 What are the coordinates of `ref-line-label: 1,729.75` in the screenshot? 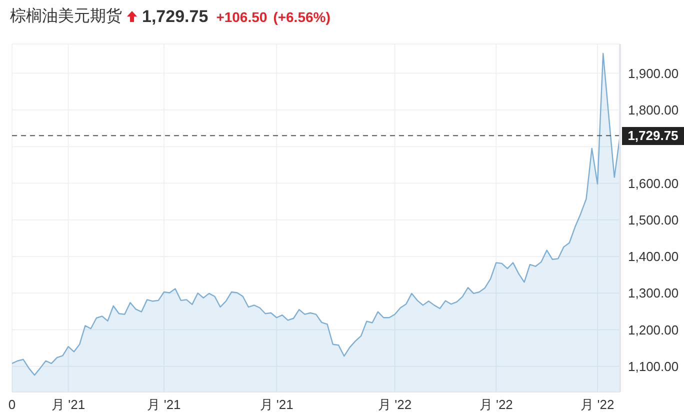 It's located at (653, 135).